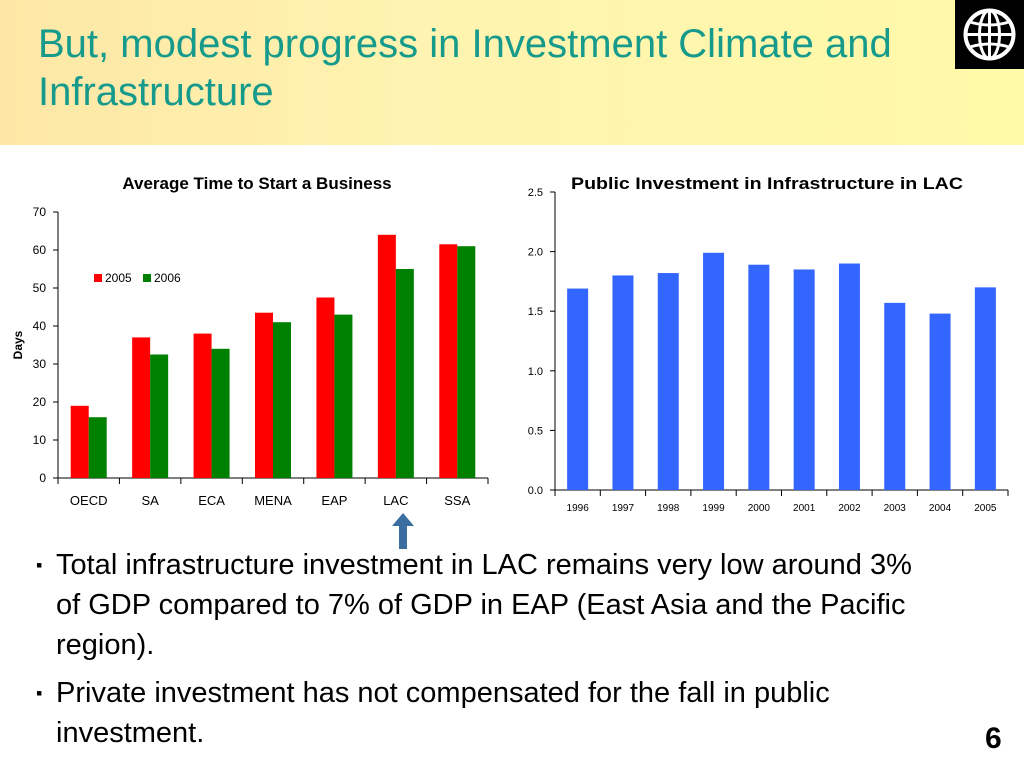 The width and height of the screenshot is (1024, 768). I want to click on y-tick-label: 2.5, so click(535, 193).